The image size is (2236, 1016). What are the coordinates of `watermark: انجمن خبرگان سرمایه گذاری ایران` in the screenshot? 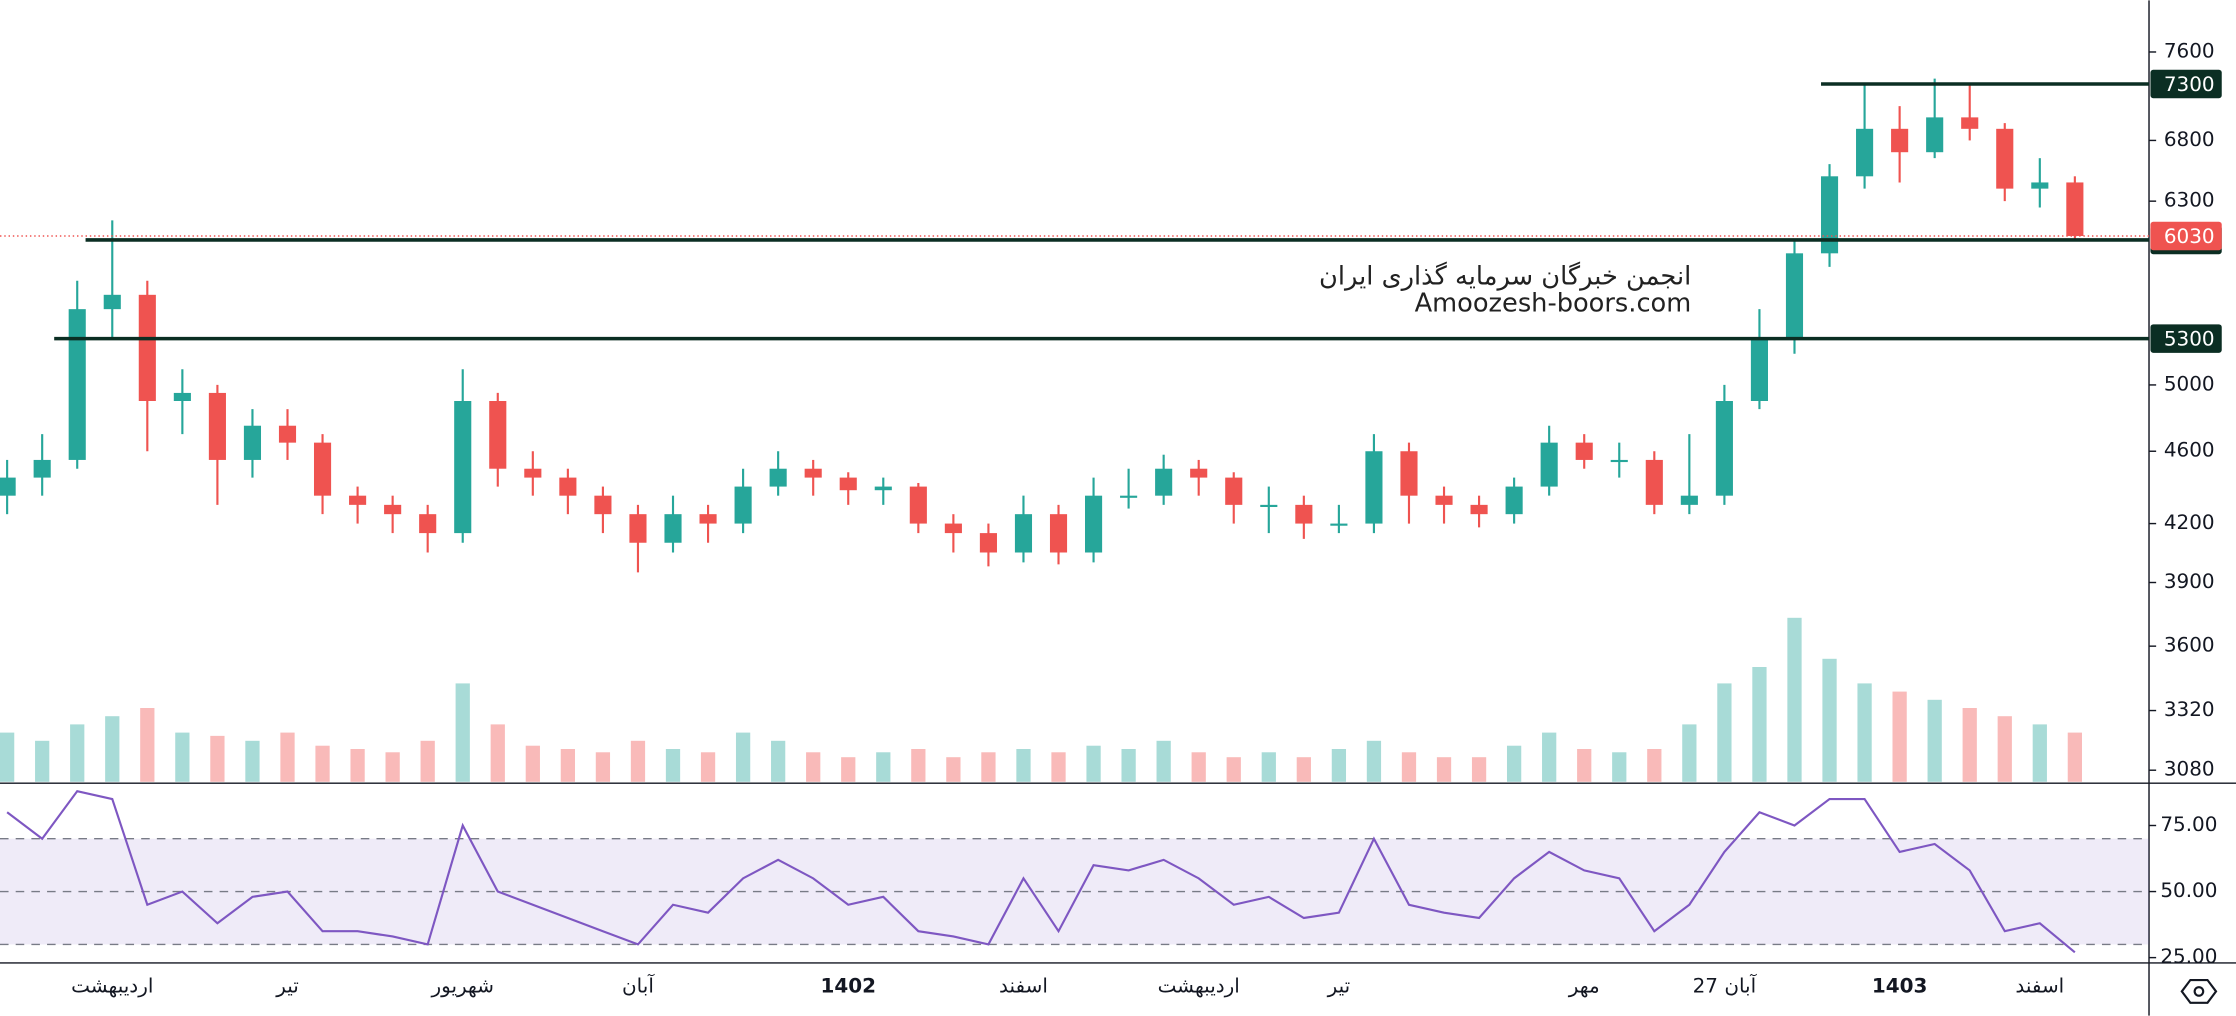 It's located at (1505, 276).